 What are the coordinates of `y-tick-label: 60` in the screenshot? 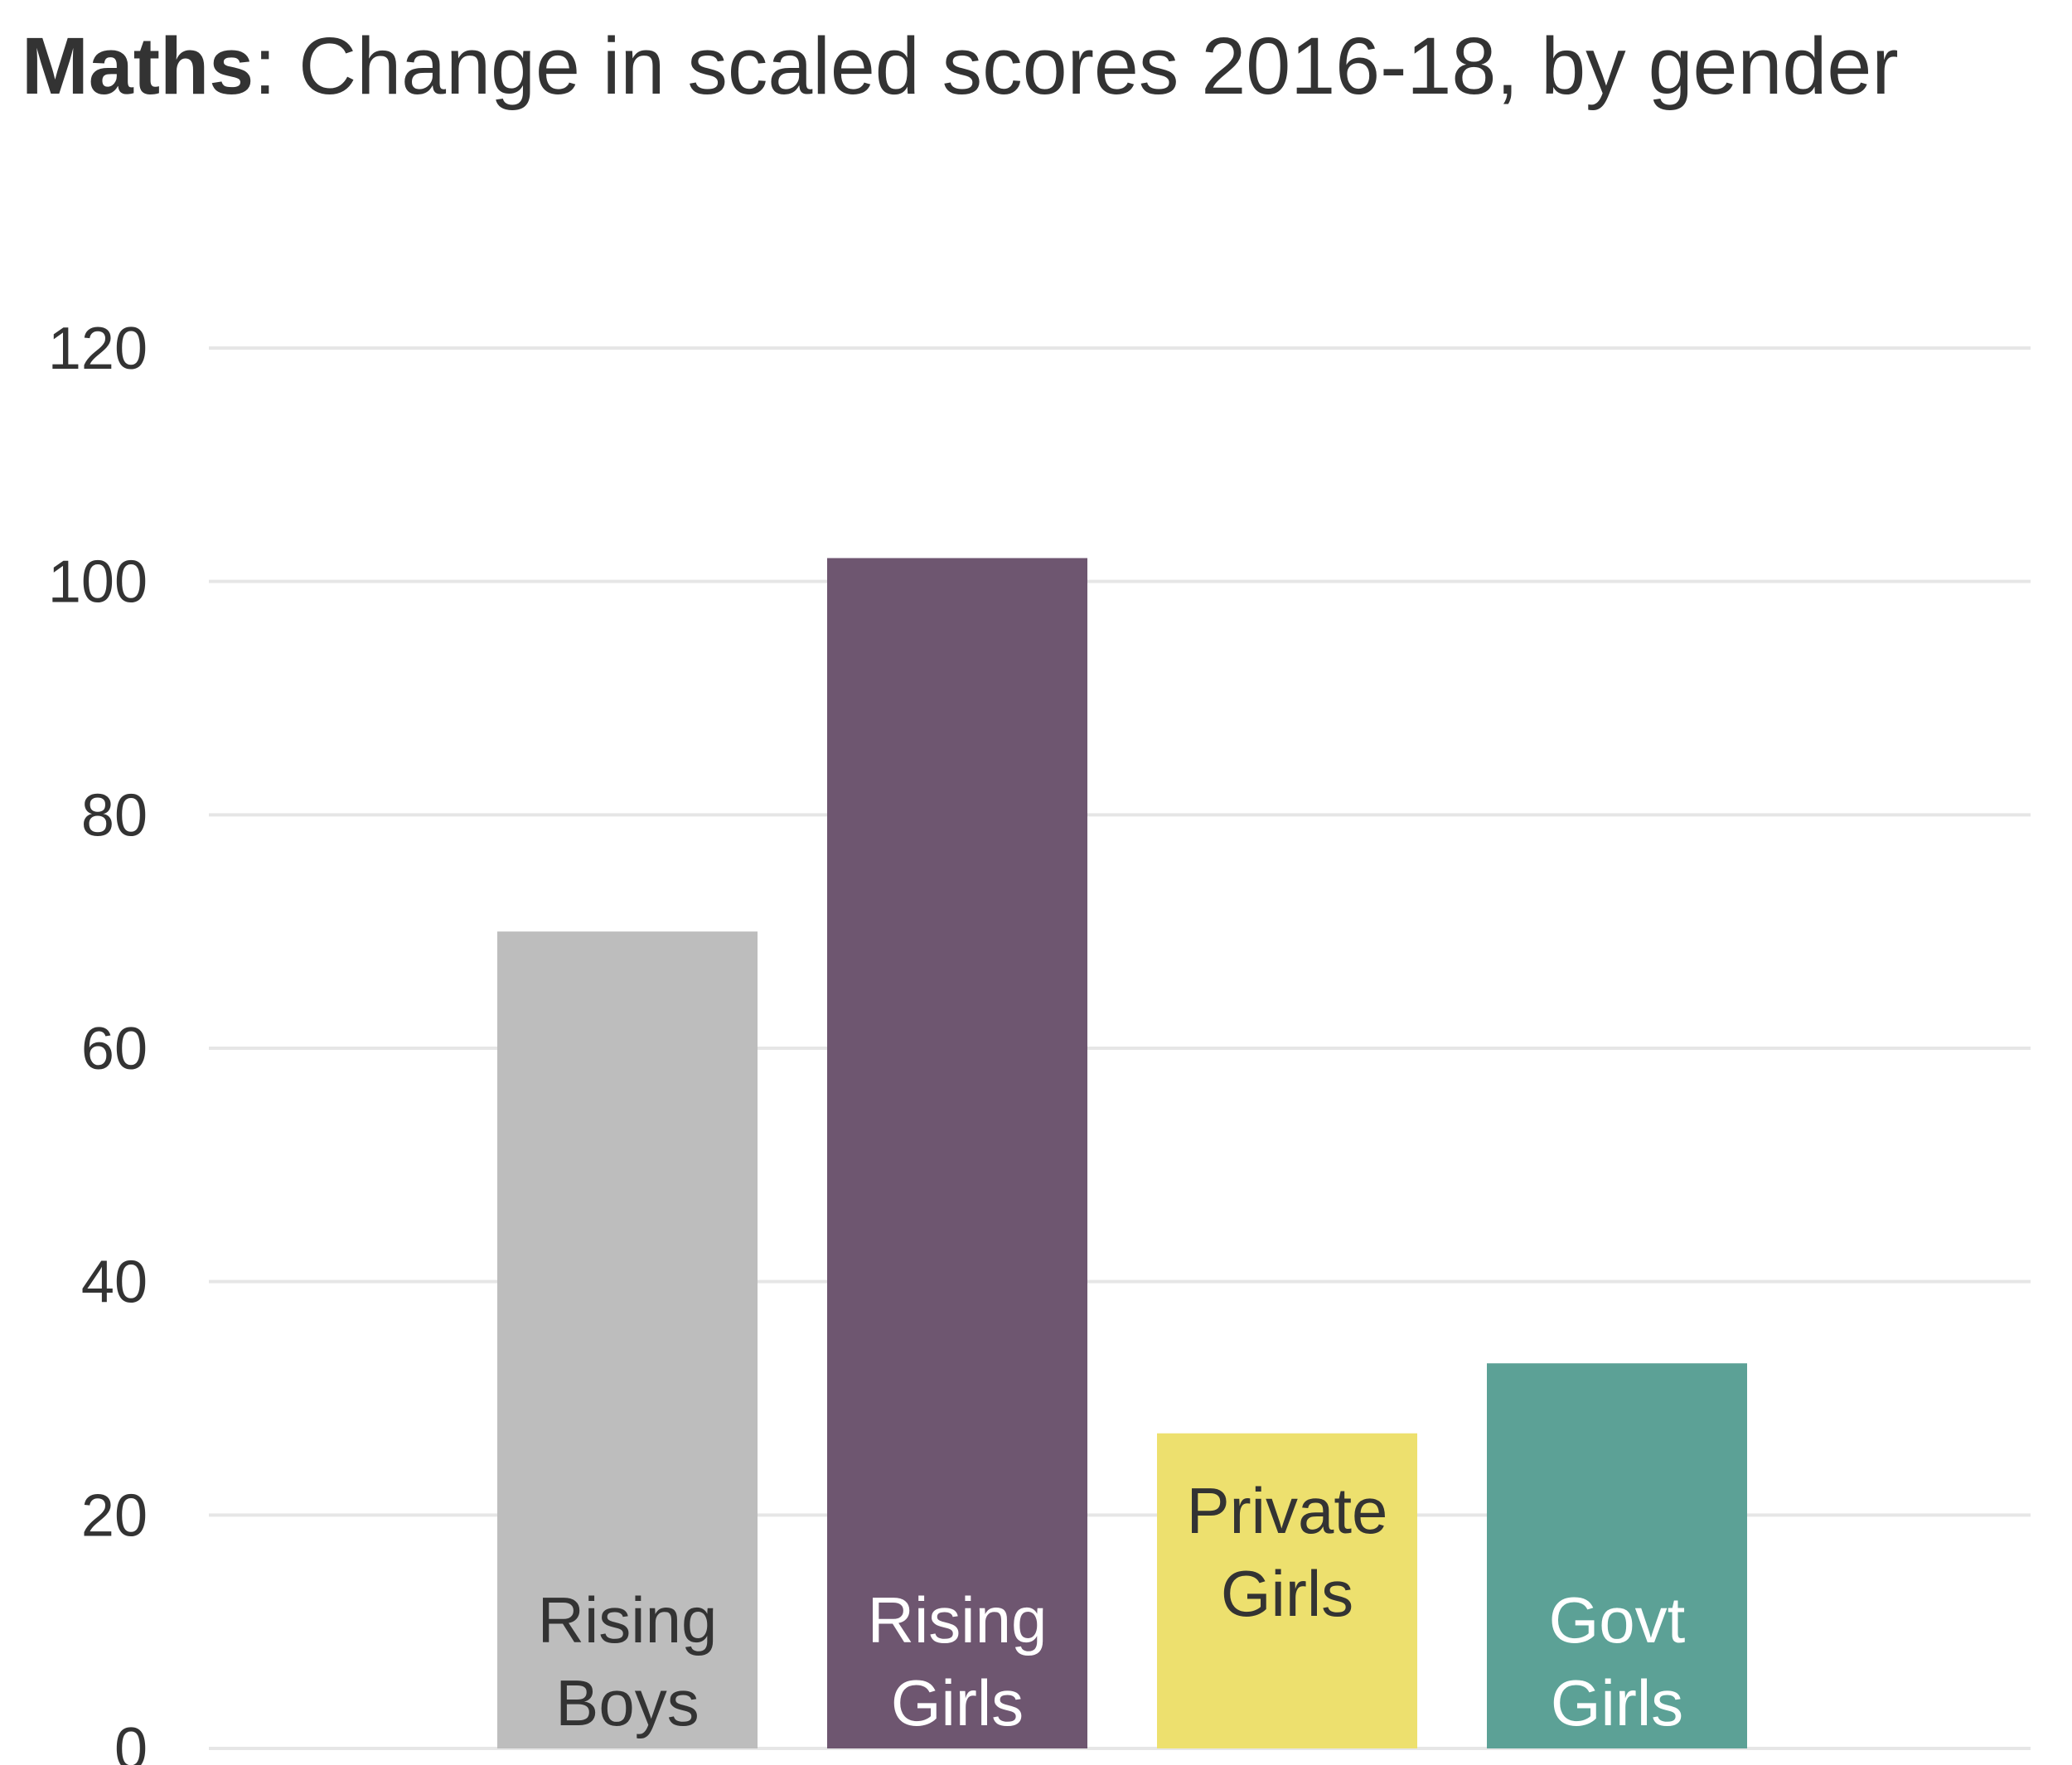 It's located at (114, 1049).